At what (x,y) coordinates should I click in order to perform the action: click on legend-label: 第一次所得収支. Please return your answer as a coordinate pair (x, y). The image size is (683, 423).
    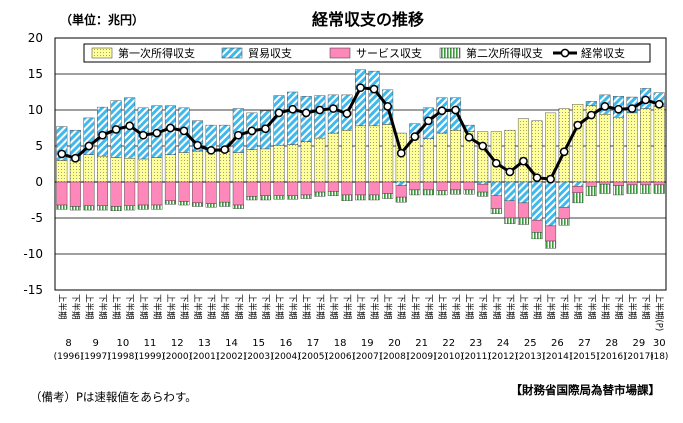
    Looking at the image, I should click on (156, 53).